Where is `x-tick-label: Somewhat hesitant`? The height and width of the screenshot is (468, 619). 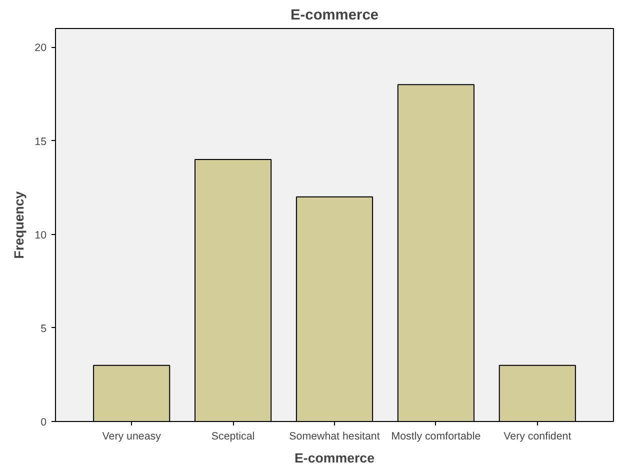 x-tick-label: Somewhat hesitant is located at coordinates (334, 436).